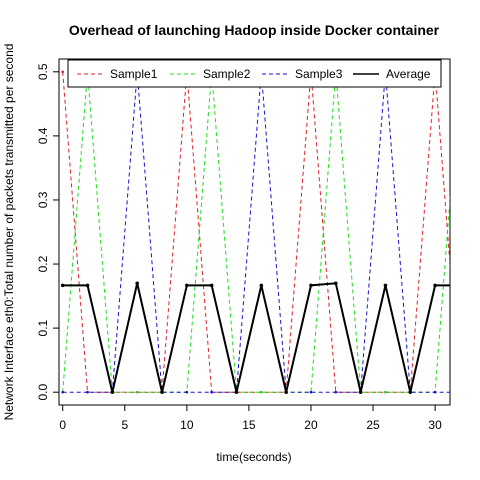 Image resolution: width=480 pixels, height=480 pixels. What do you see at coordinates (124, 425) in the screenshot?
I see `x-tick-label: 5` at bounding box center [124, 425].